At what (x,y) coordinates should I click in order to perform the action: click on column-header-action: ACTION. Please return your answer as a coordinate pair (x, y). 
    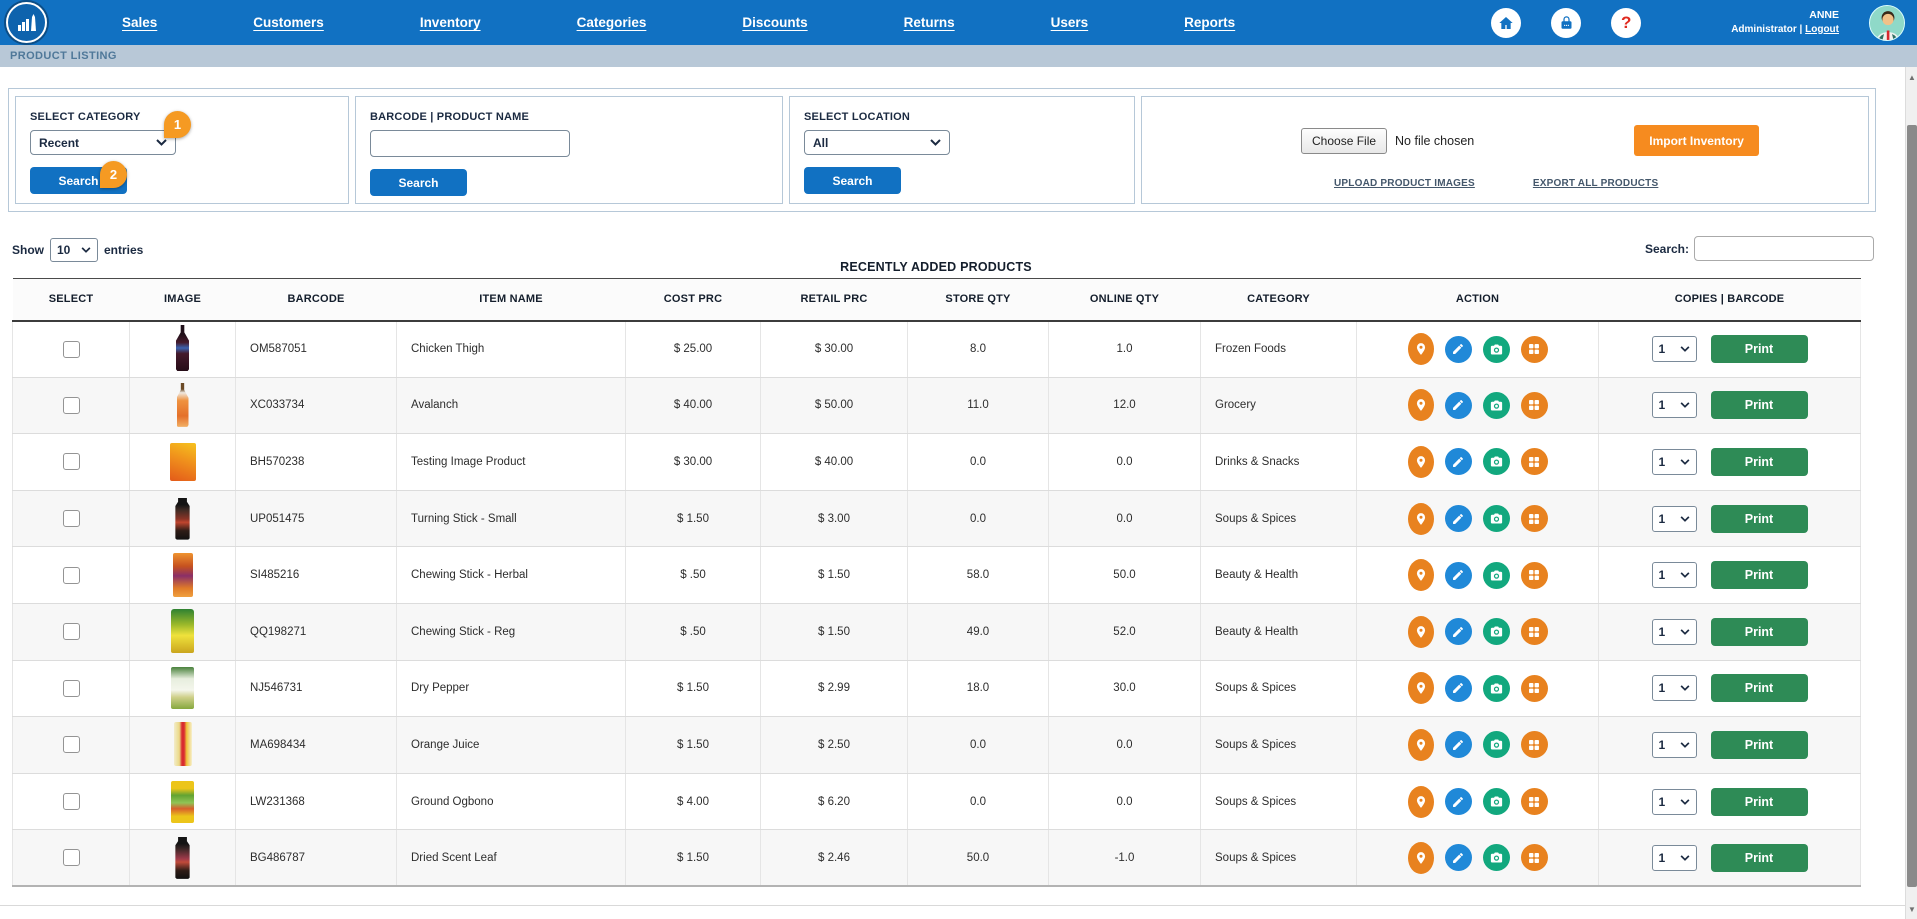
    Looking at the image, I should click on (1477, 300).